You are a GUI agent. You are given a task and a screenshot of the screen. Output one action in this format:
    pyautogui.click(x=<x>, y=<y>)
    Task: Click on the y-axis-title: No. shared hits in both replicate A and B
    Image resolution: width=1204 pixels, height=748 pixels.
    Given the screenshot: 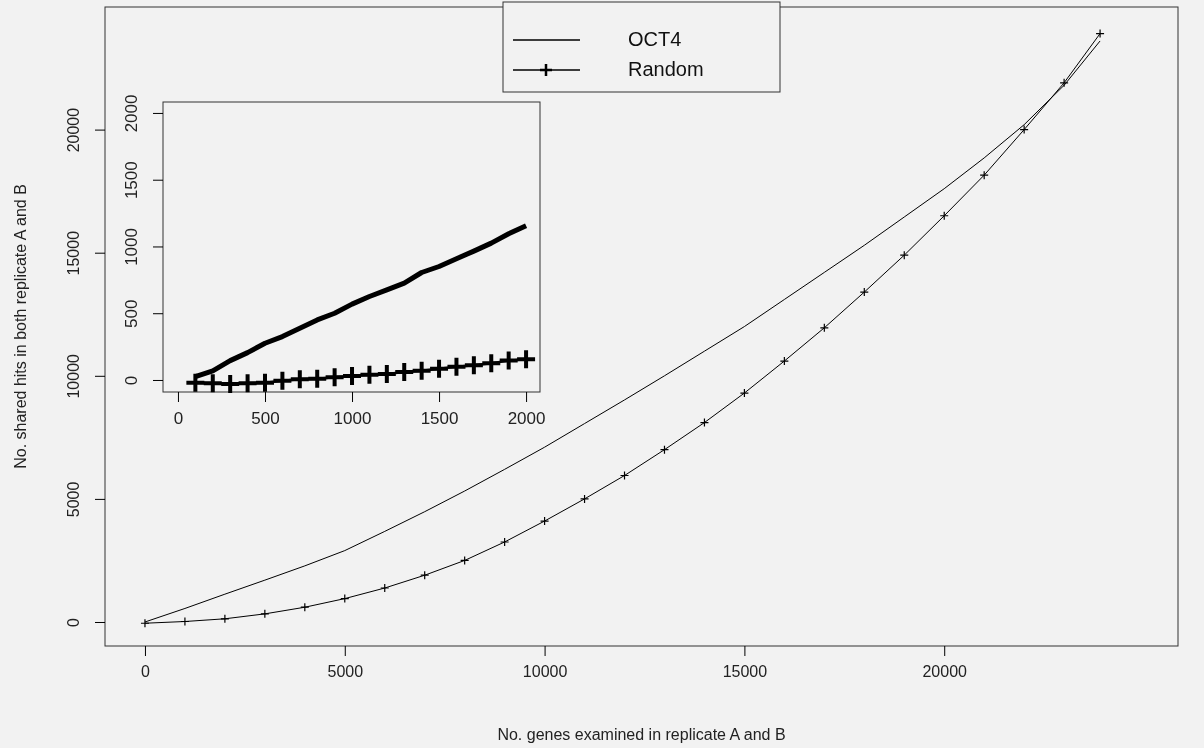 What is the action you would take?
    pyautogui.click(x=20, y=326)
    